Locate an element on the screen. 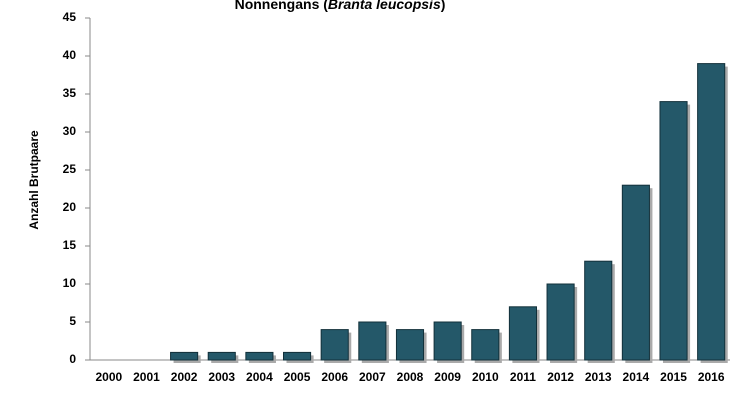 Image resolution: width=750 pixels, height=400 pixels. x-tick-label: 2013 is located at coordinates (598, 377).